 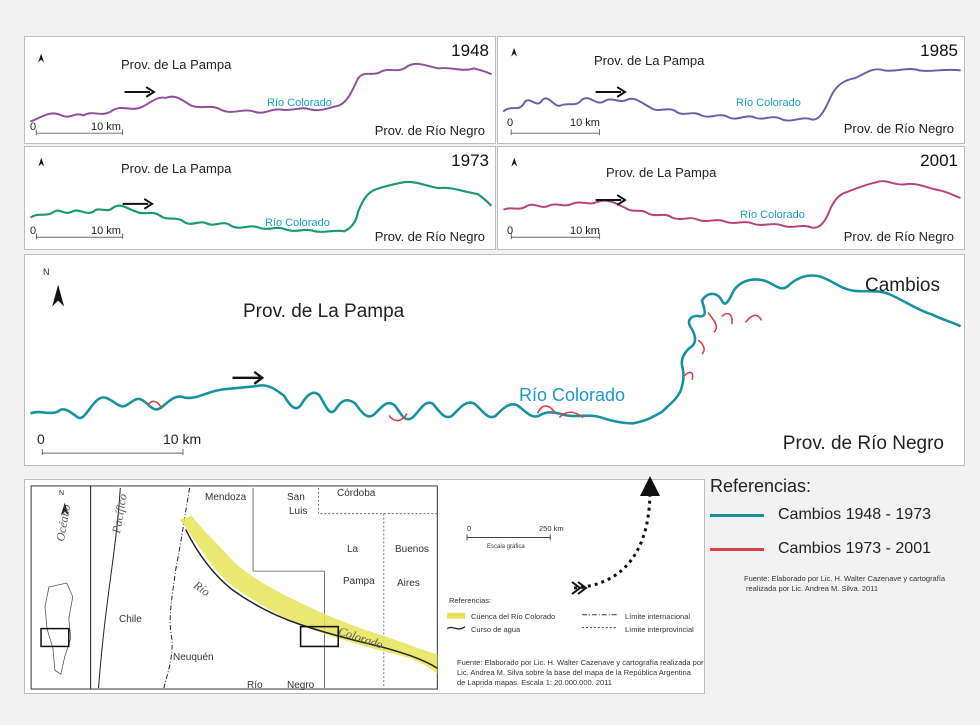 I want to click on legend-item-1948-1973: Cambios 1948 - 1973, so click(x=854, y=514).